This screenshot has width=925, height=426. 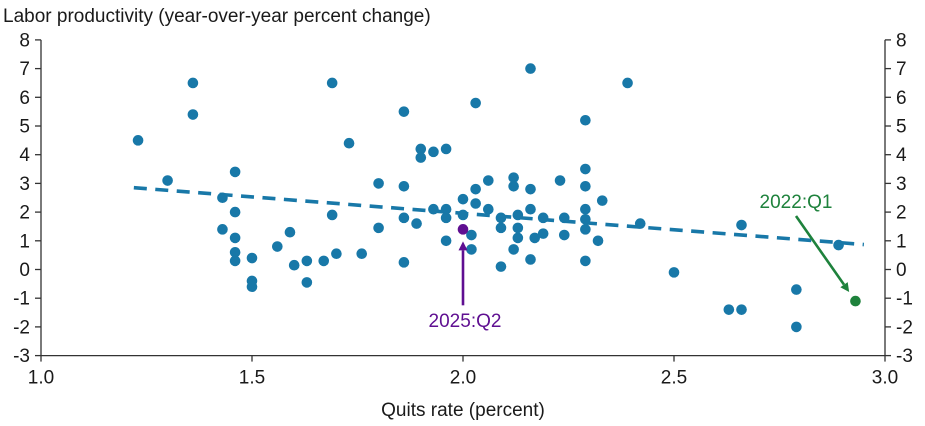 I want to click on y-tick-label-right: -2, so click(x=904, y=327).